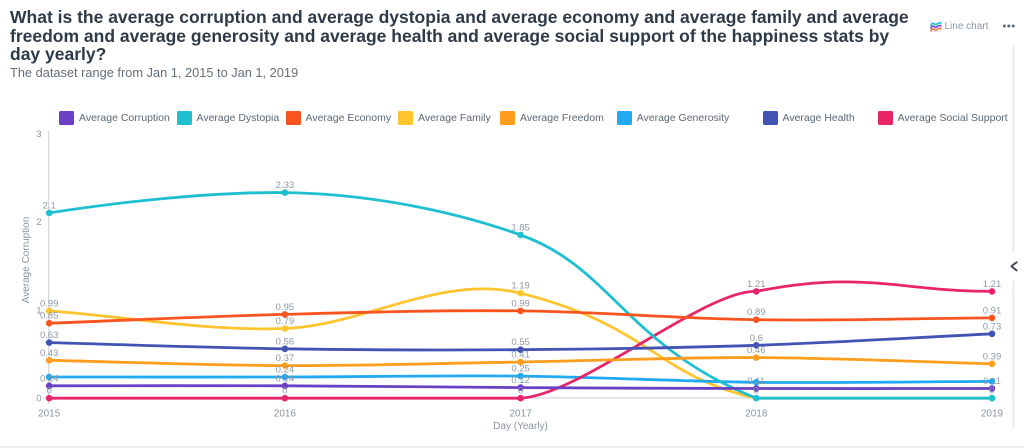 The height and width of the screenshot is (448, 1024). What do you see at coordinates (285, 321) in the screenshot?
I see `svg-text: 0.79` at bounding box center [285, 321].